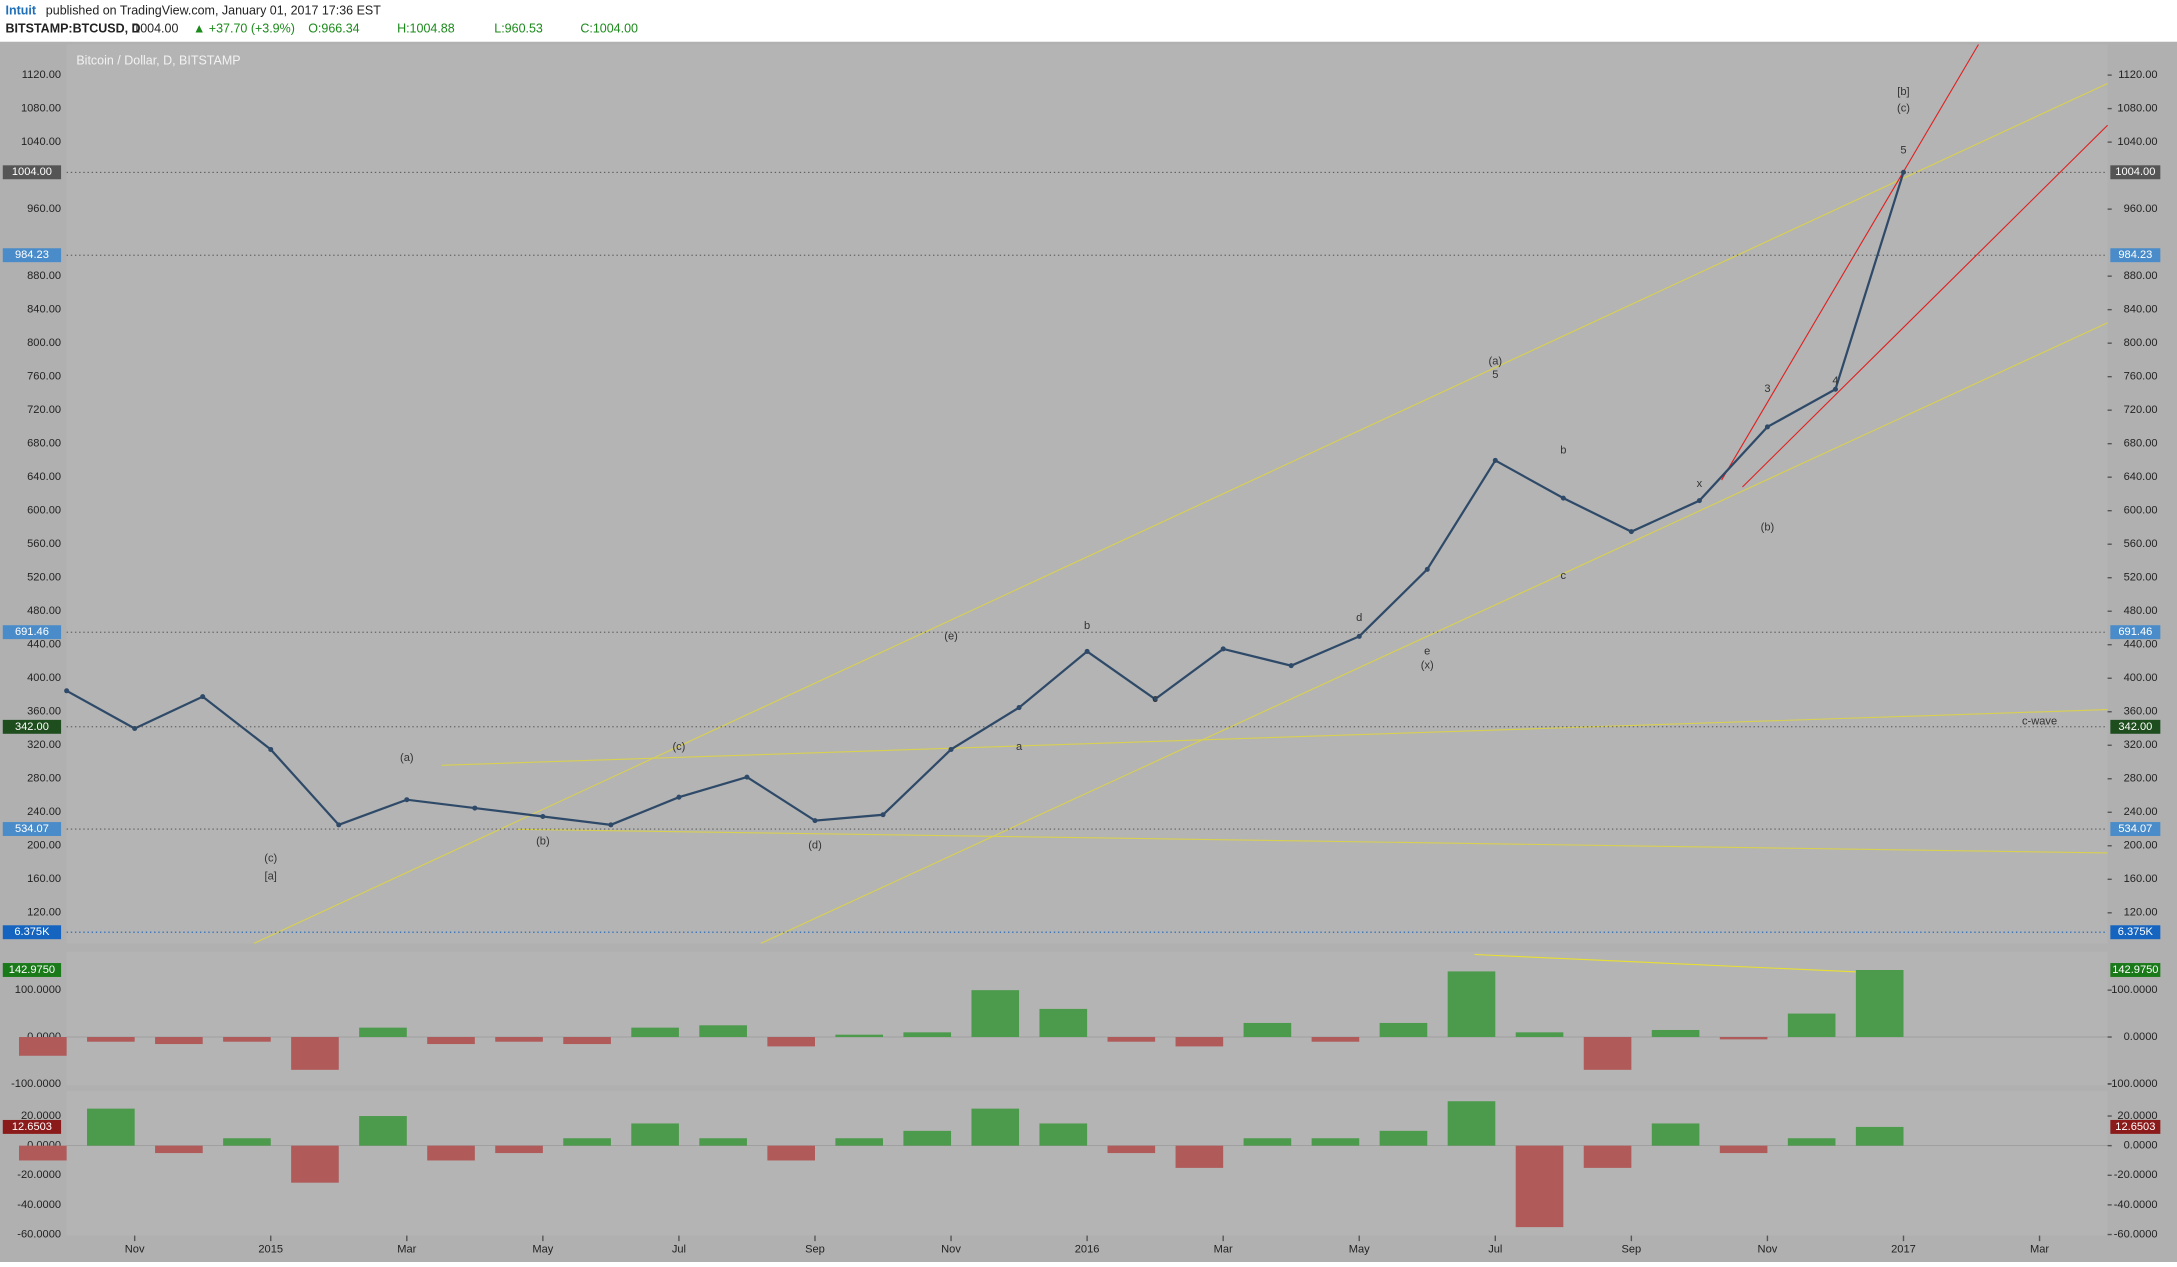 This screenshot has width=2177, height=1267. Describe the element at coordinates (32, 932) in the screenshot. I see `volume-marker-left: 6.375K` at that location.